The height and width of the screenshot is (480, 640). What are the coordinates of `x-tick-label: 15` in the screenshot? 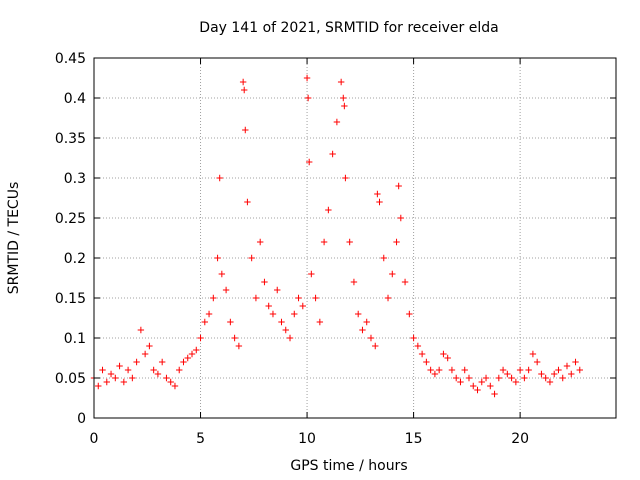 It's located at (414, 439).